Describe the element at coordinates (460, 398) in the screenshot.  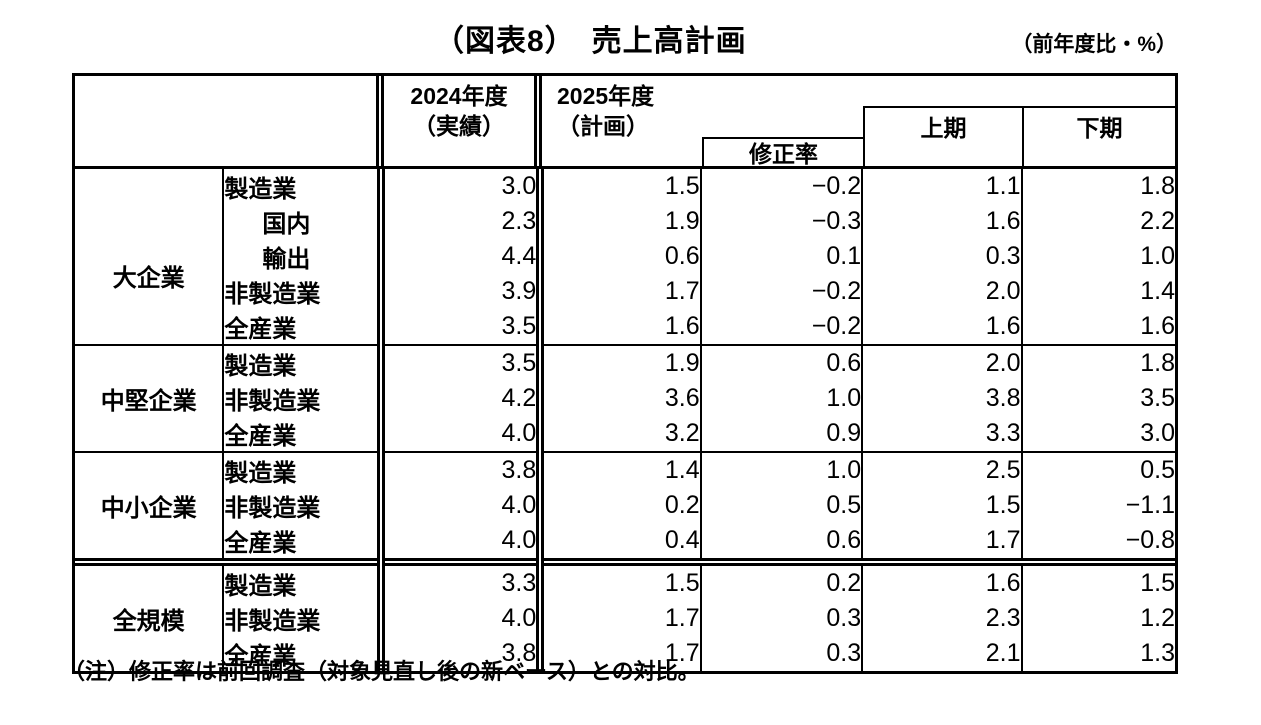
I see `value-cell: 4.2` at that location.